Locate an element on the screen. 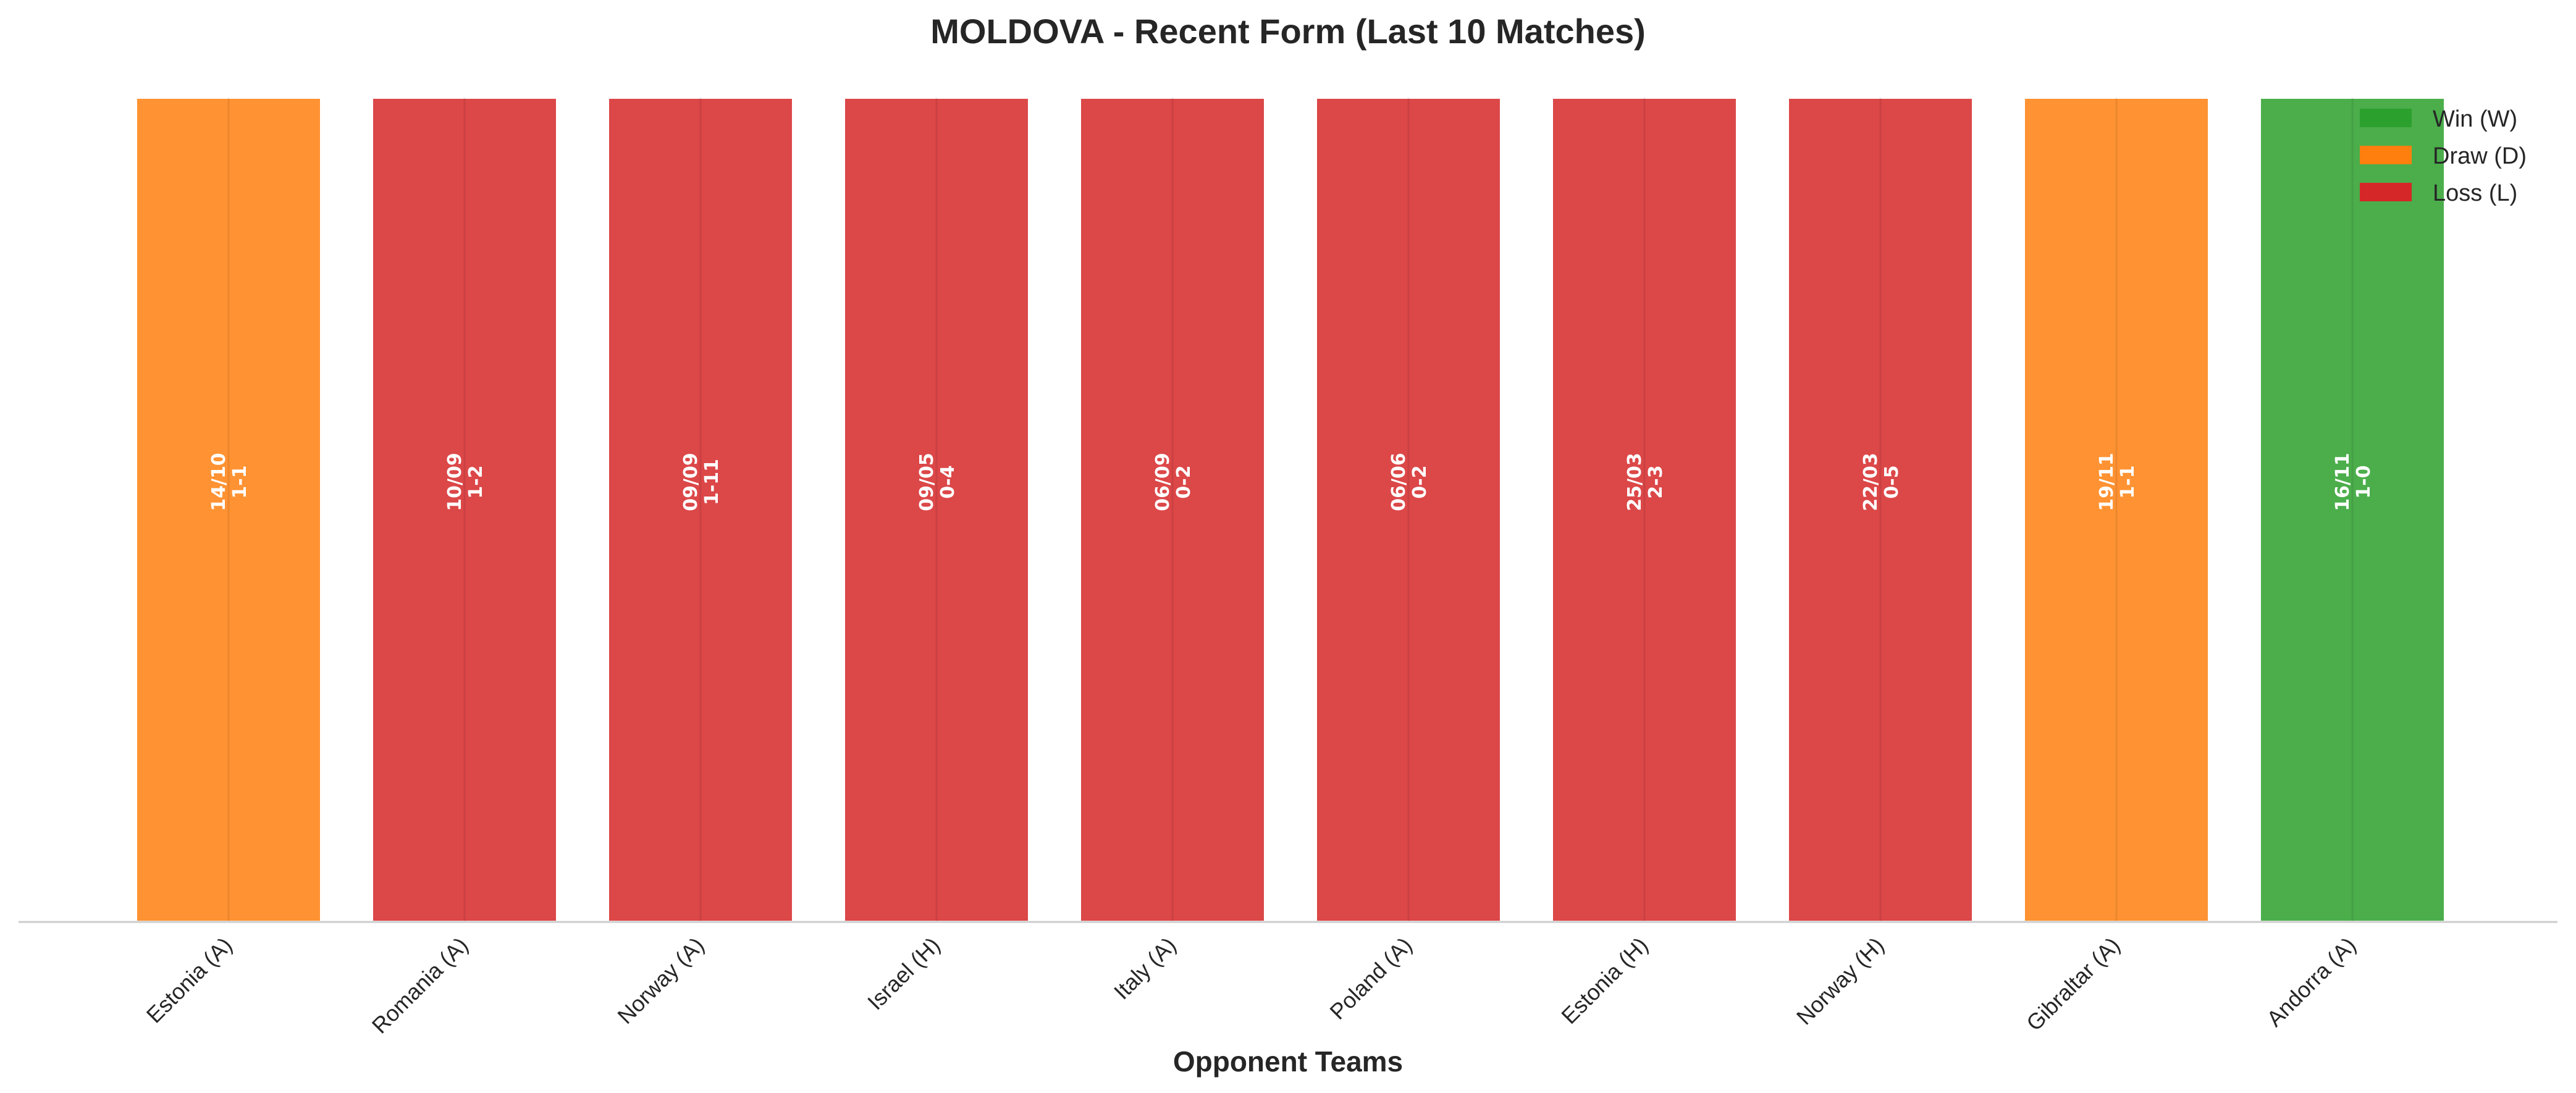  legend-swatch-w is located at coordinates (2386, 118).